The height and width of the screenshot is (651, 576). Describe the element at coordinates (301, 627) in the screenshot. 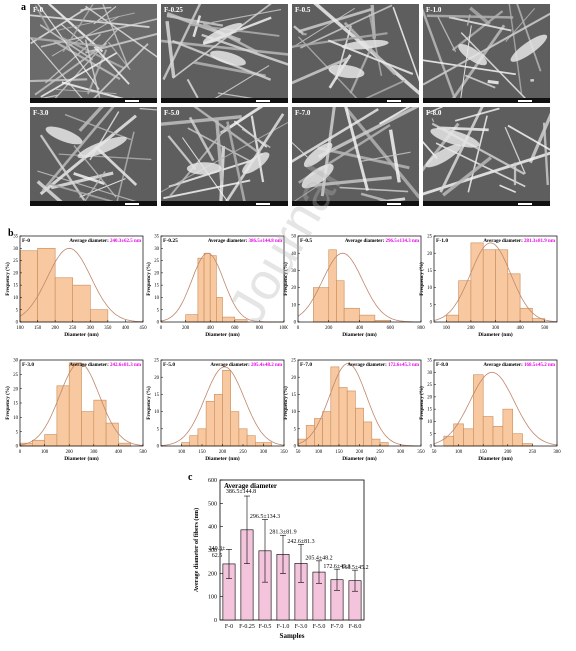

I see `x-tick-label: F-3.0` at that location.